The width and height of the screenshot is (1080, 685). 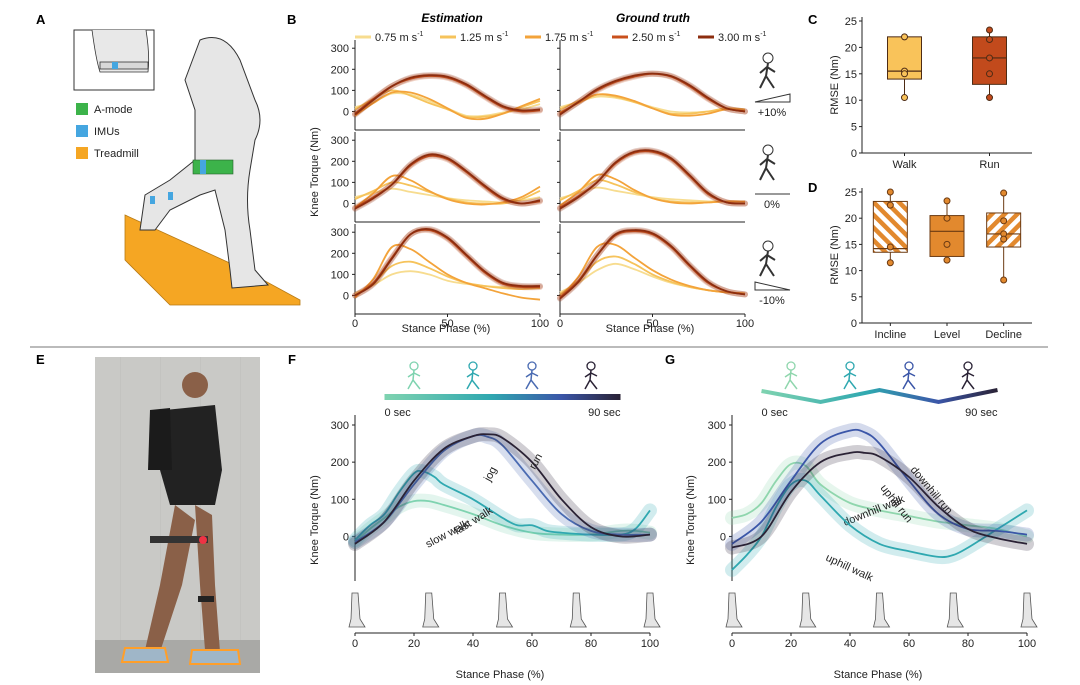 What do you see at coordinates (291, 19) in the screenshot?
I see `panel-letter-b: B` at bounding box center [291, 19].